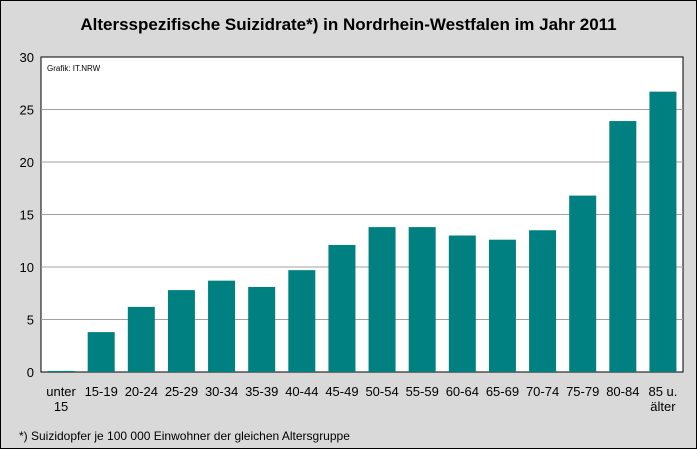  Describe the element at coordinates (27, 267) in the screenshot. I see `y-tick-label: 10` at that location.